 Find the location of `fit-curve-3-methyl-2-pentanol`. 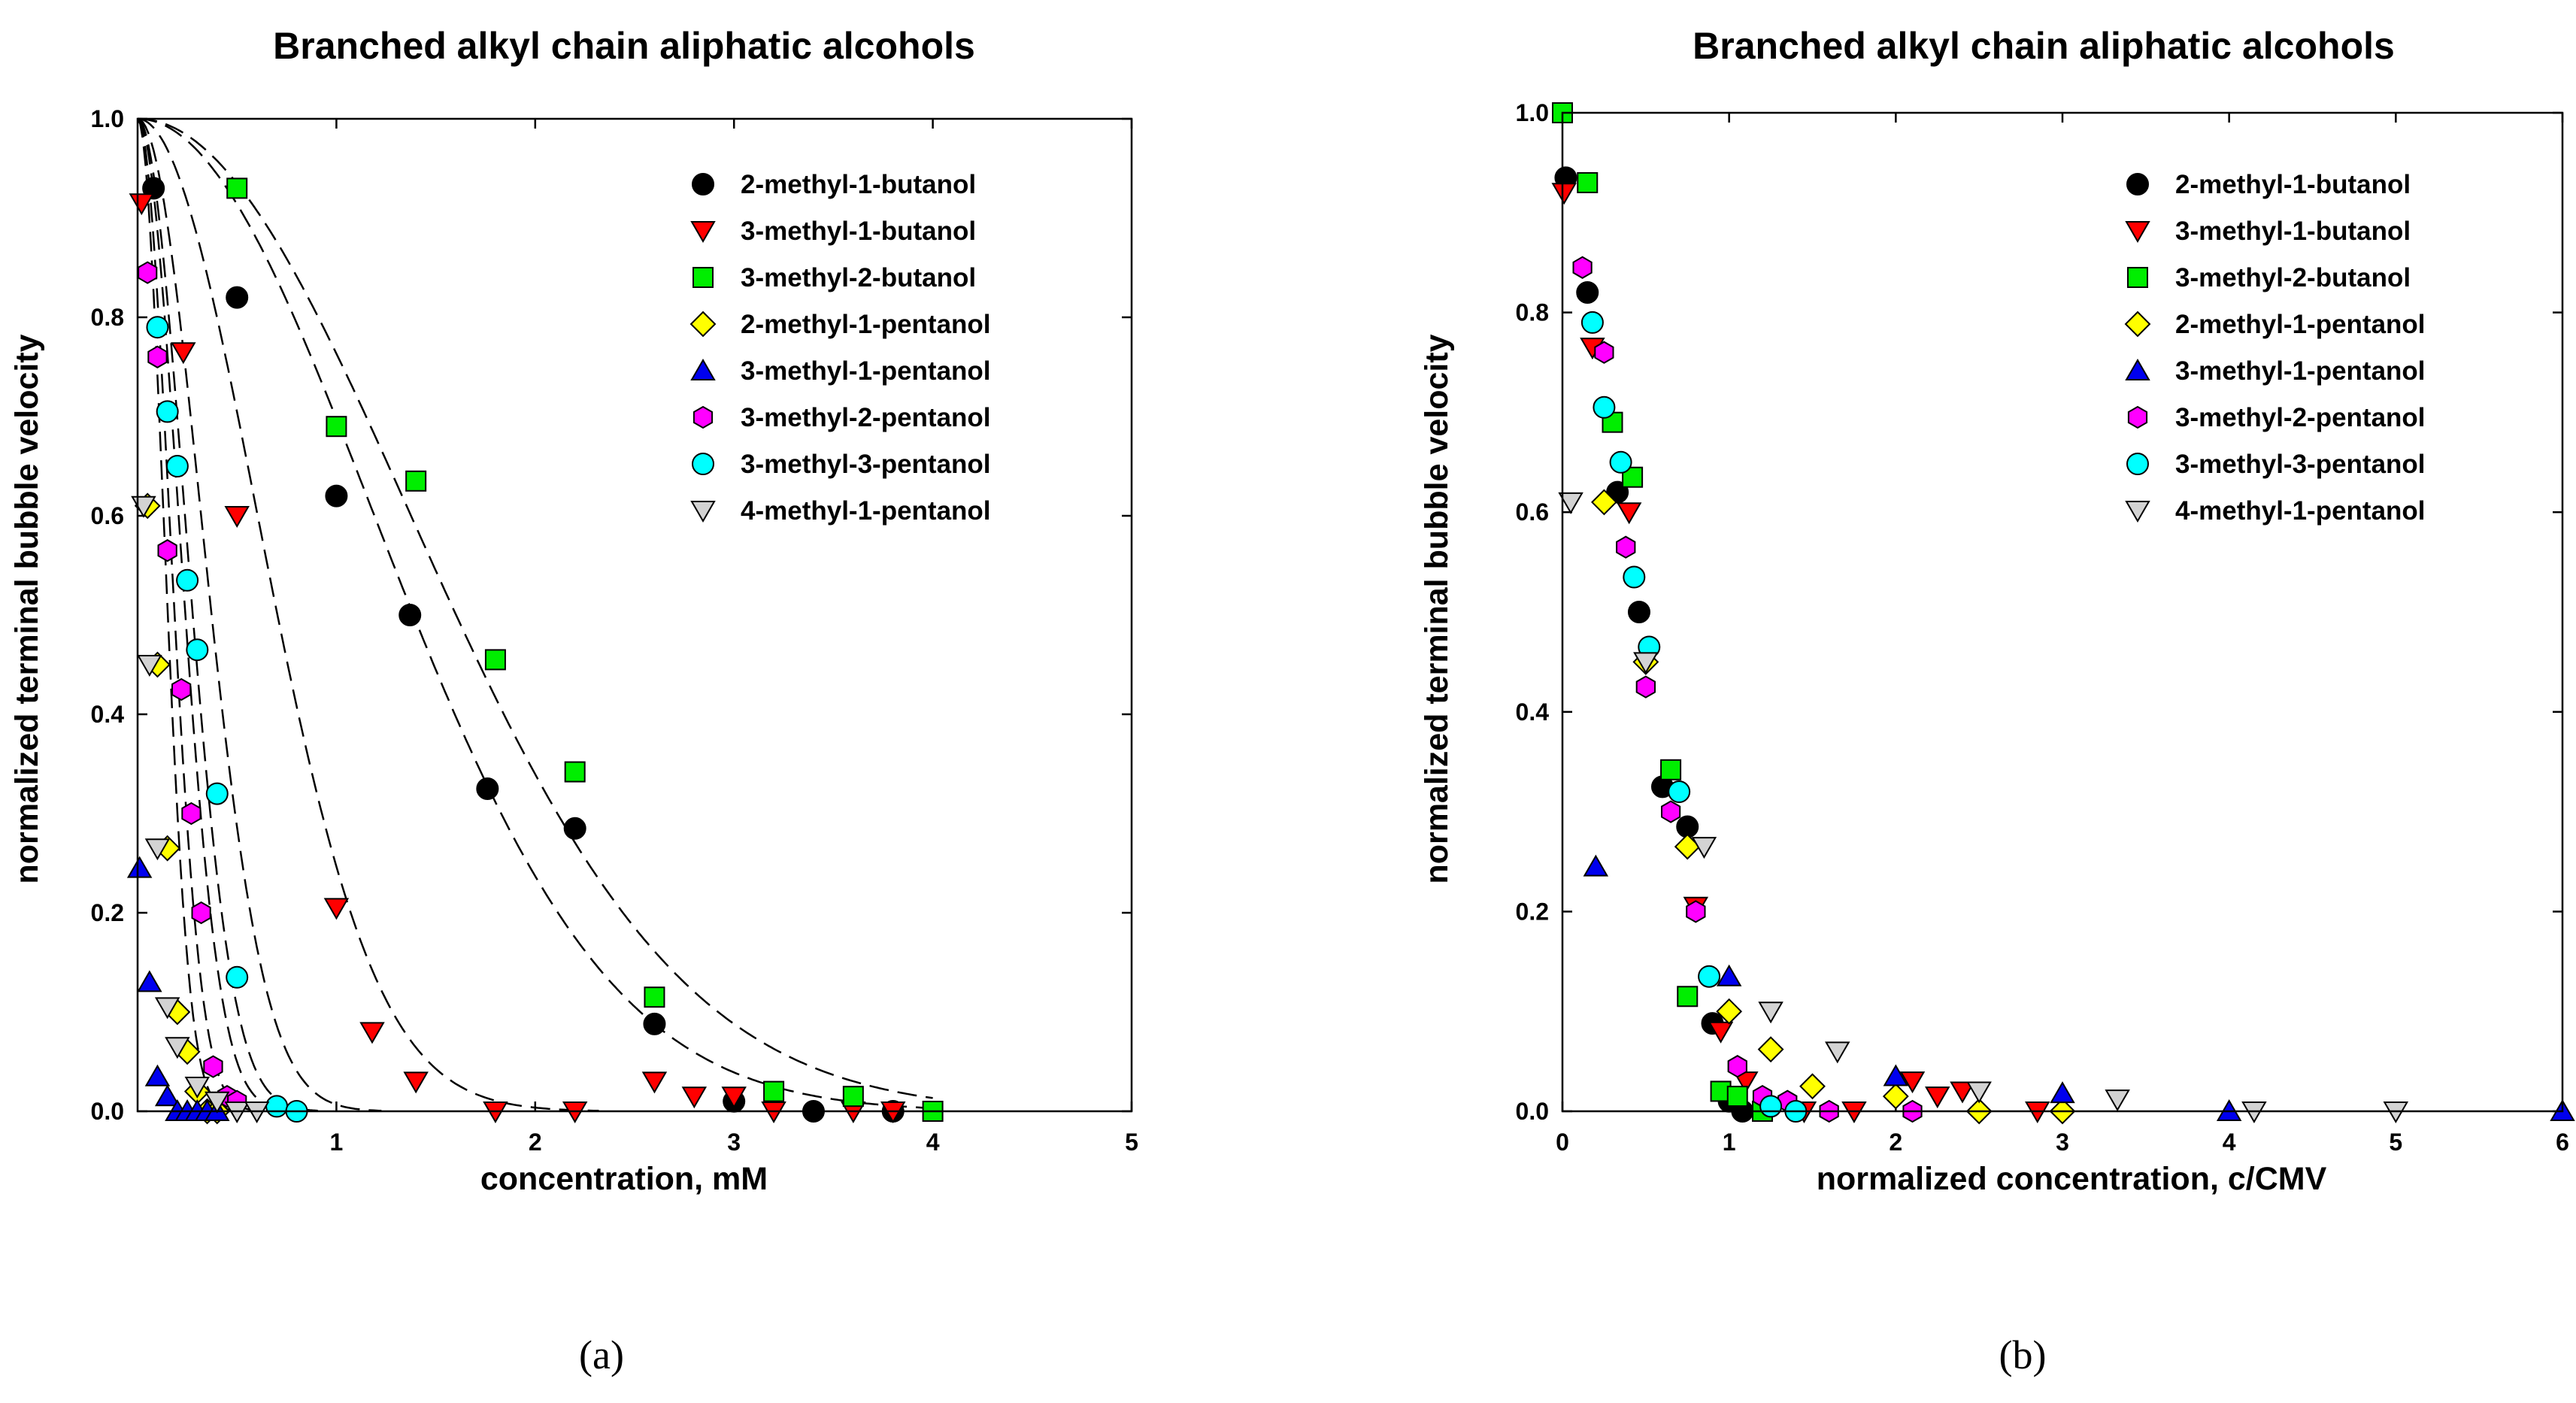

fit-curve-3-methyl-2-pentanol is located at coordinates (227, 614).